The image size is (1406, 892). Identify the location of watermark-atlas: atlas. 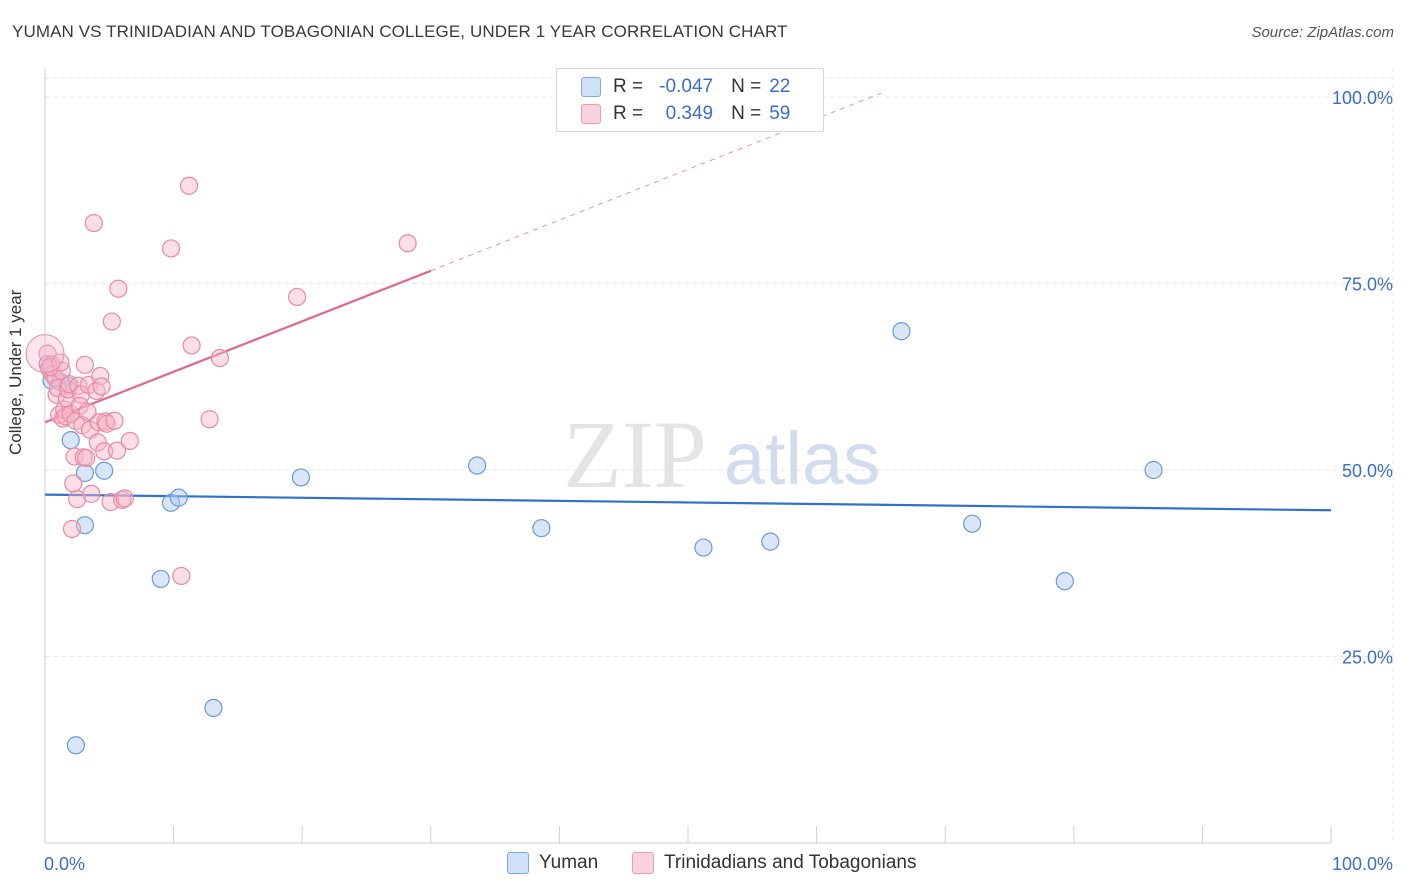
(802, 458).